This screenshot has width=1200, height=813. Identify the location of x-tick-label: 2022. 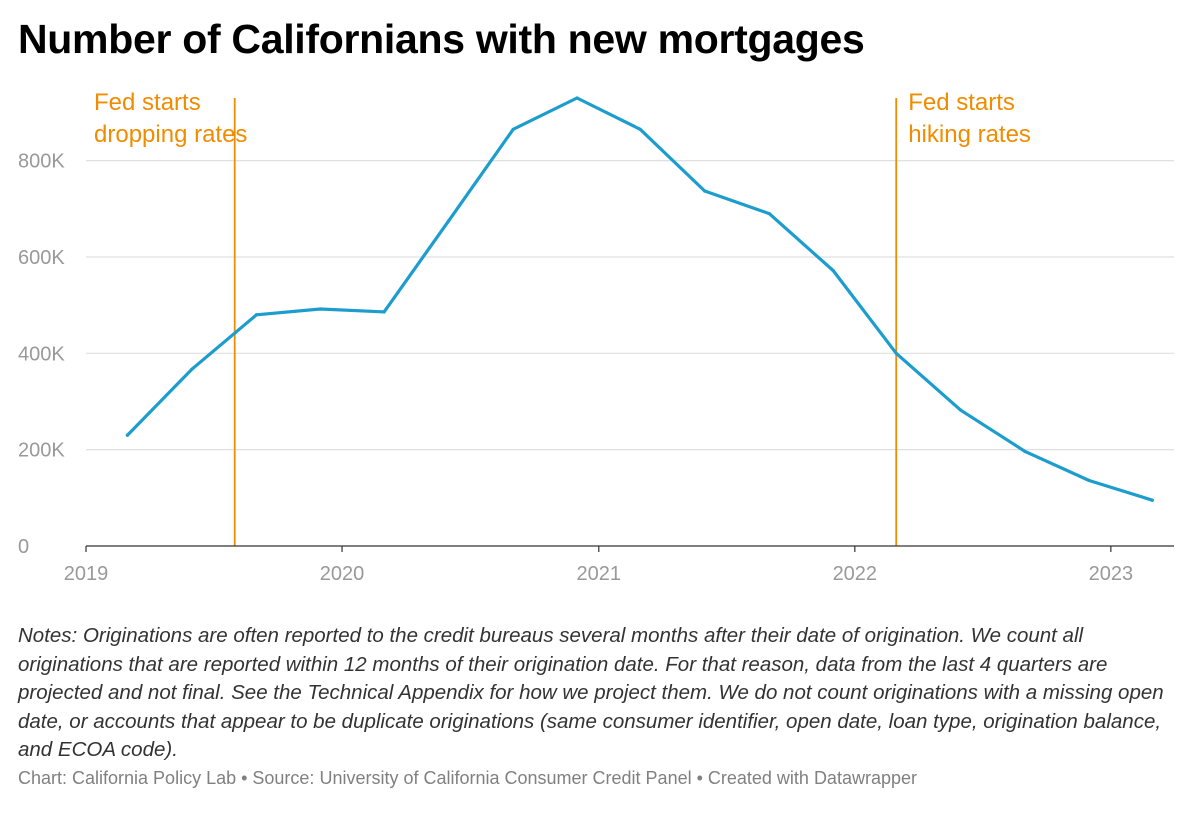
(855, 574).